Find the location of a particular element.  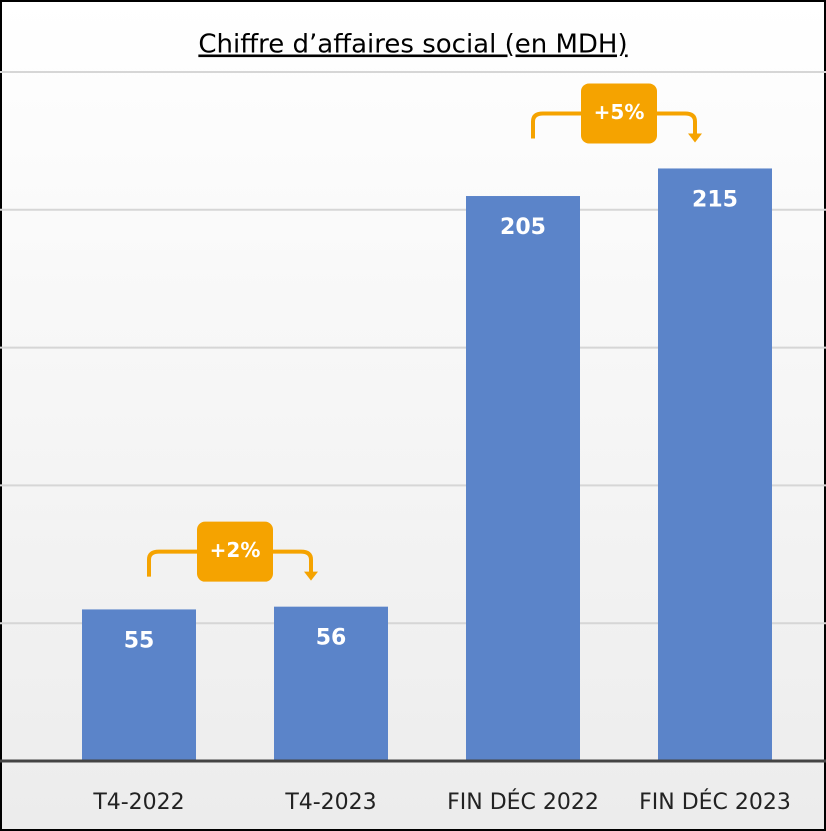

x-tick-label: T4-2023 is located at coordinates (330, 802).